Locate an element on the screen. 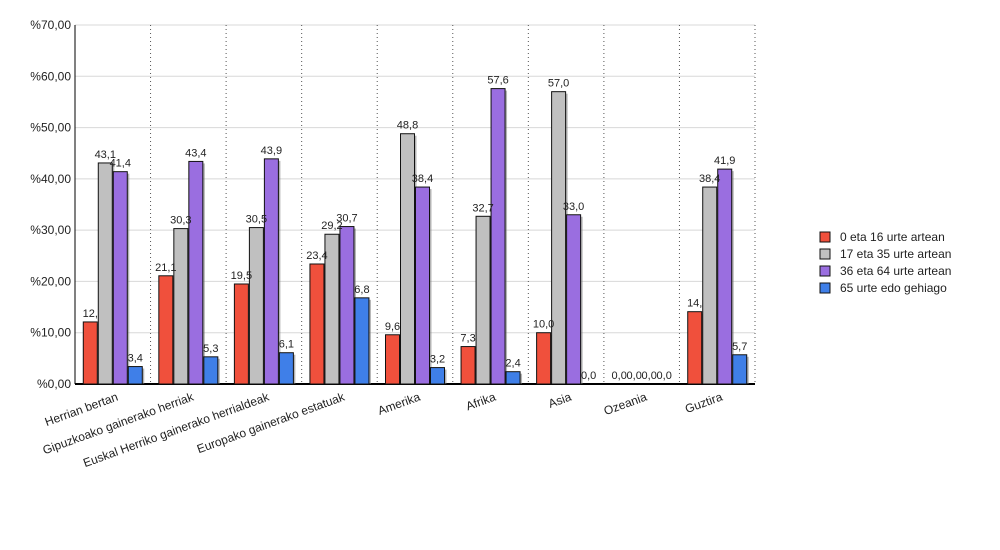 The image size is (1000, 550). y-tick-label: %40,00 is located at coordinates (50, 179).